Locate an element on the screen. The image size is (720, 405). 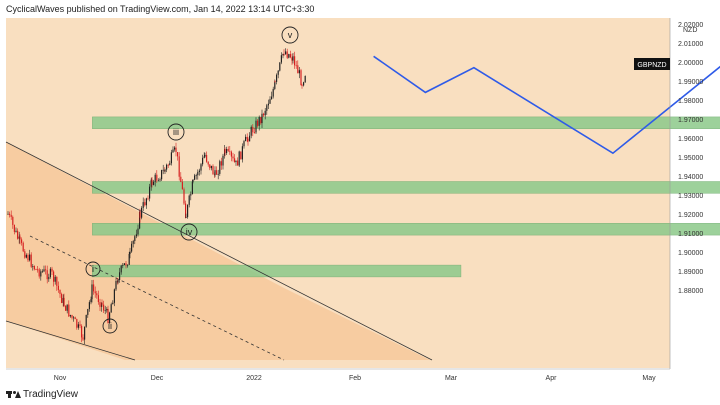
channel-mid-dashed-line is located at coordinates (157, 298).